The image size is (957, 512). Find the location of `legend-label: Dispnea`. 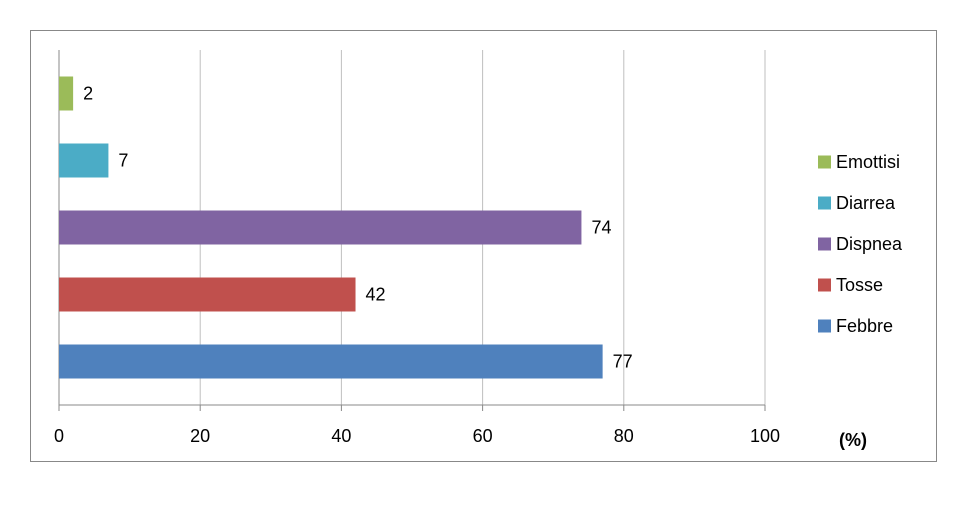

legend-label: Dispnea is located at coordinates (869, 244).